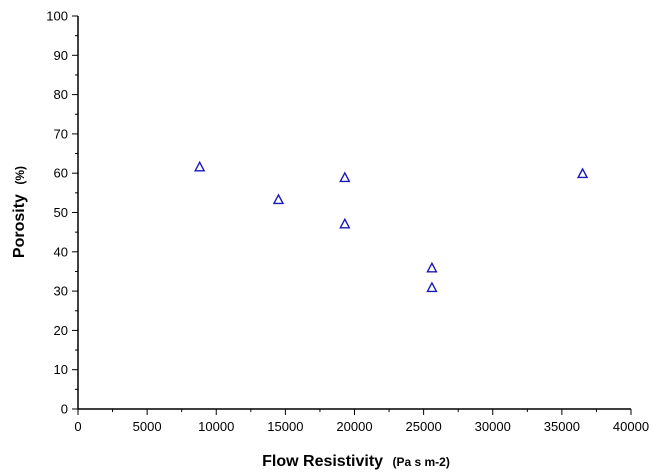 Image resolution: width=650 pixels, height=473 pixels. What do you see at coordinates (493, 426) in the screenshot?
I see `x-tick-label: 30000` at bounding box center [493, 426].